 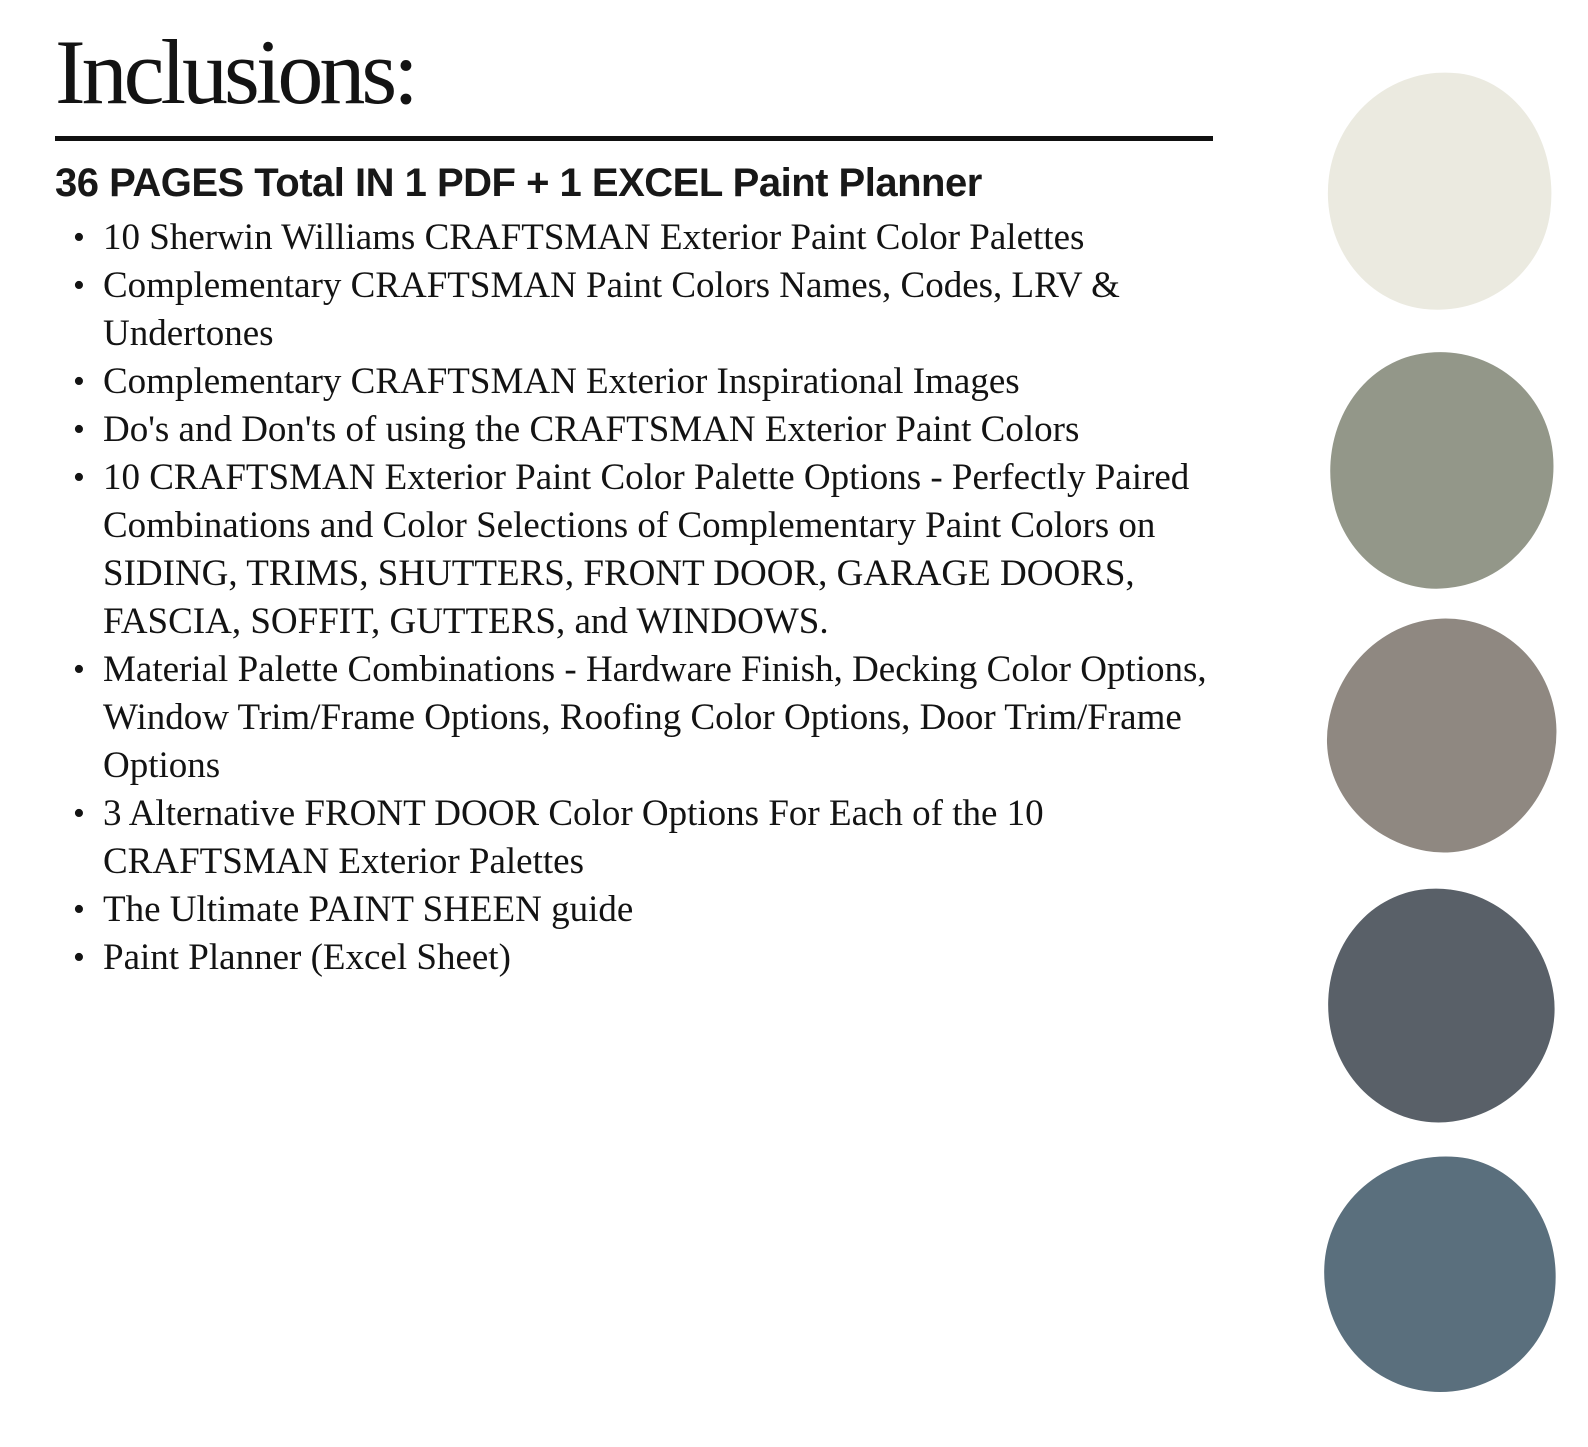 I want to click on paint-swatch-sage-gray-green, so click(x=1442, y=470).